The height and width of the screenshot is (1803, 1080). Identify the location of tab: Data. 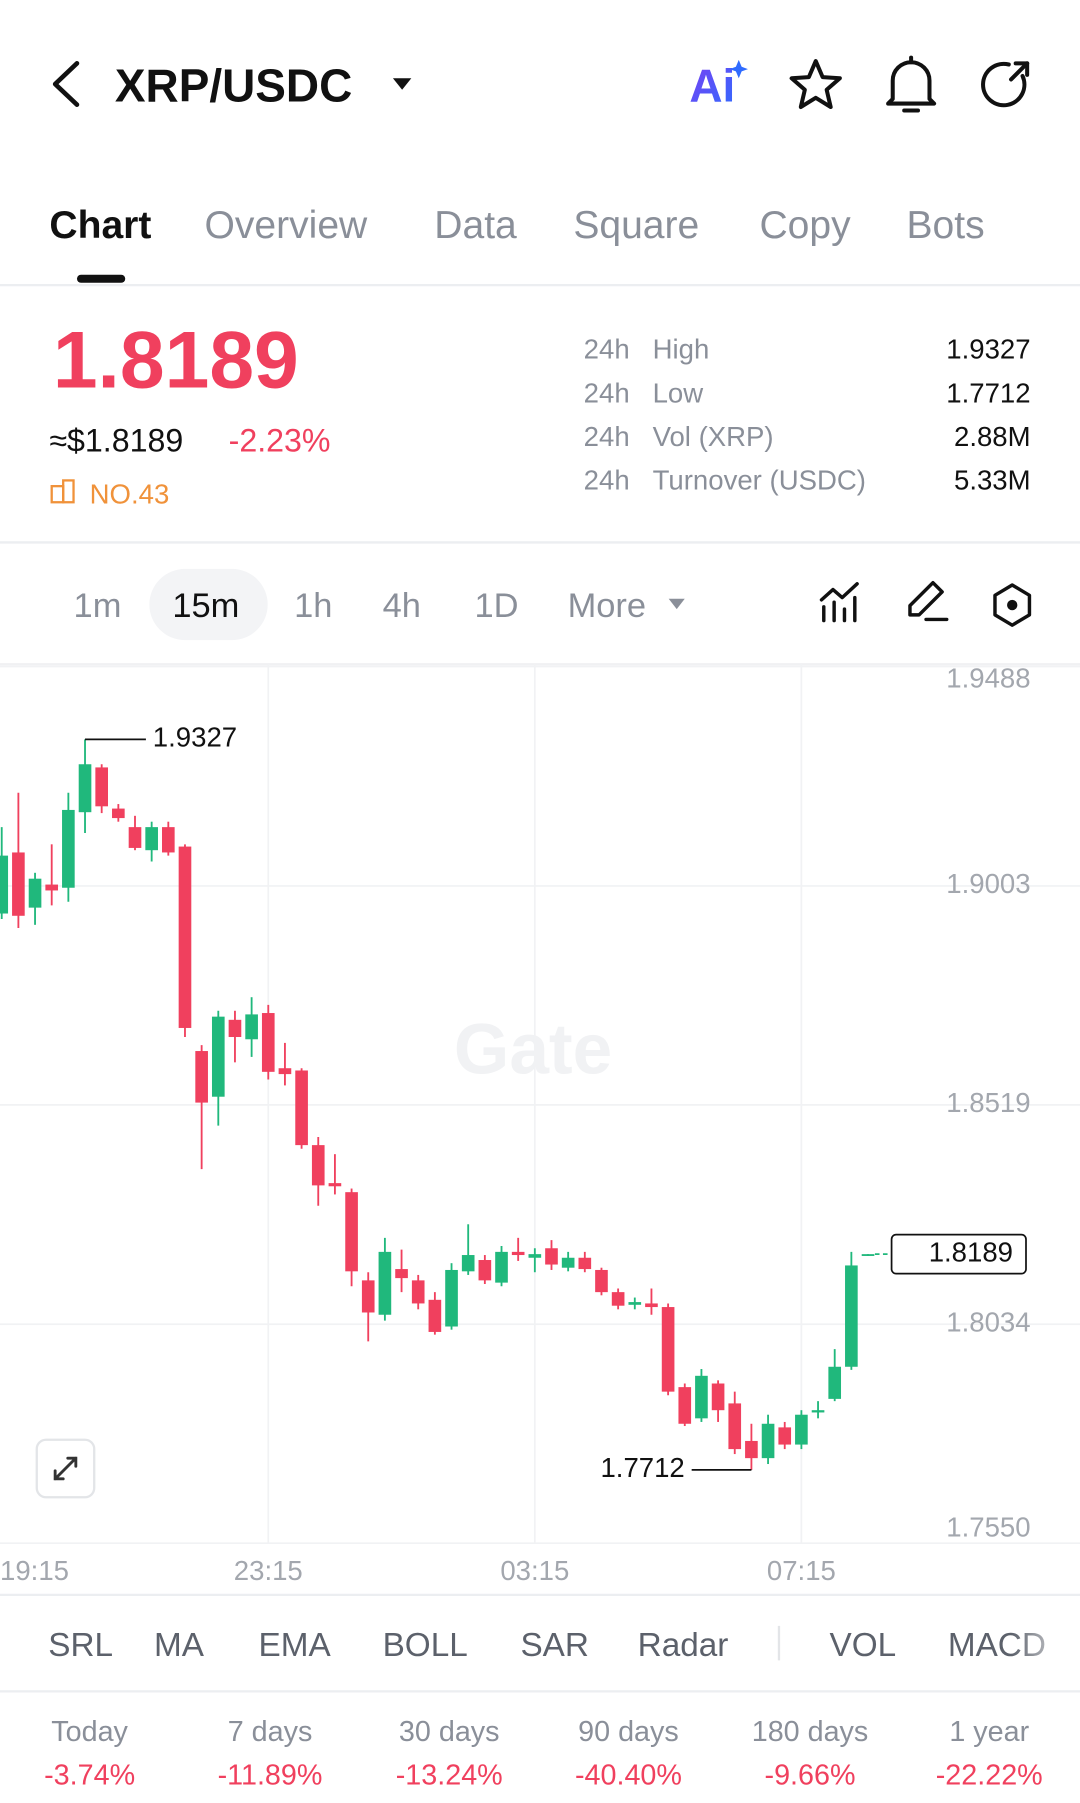
(475, 225).